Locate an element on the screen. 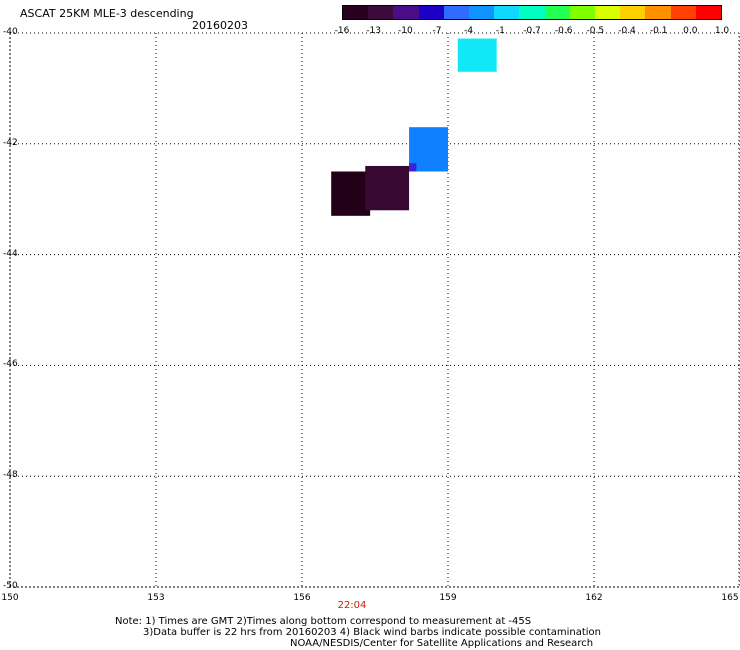  longitude-label: 159 is located at coordinates (448, 598).